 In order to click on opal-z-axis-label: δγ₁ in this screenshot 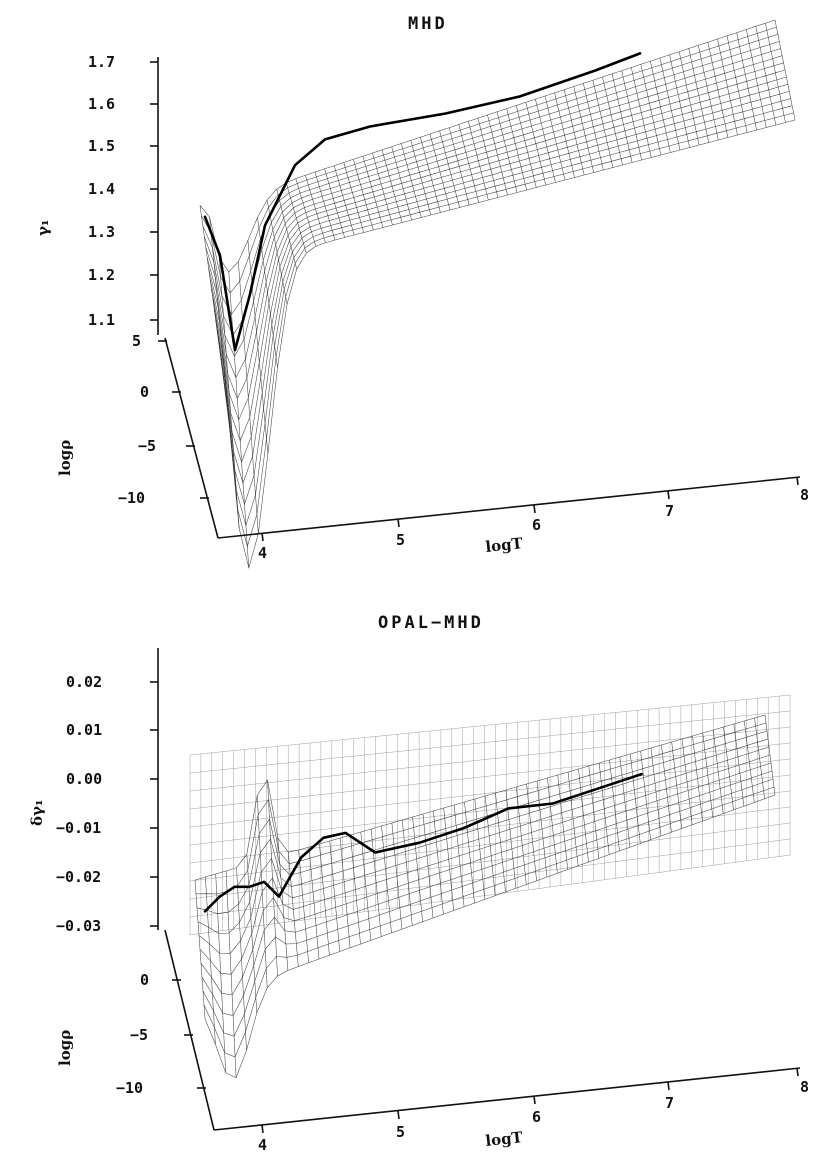, I will do `click(37, 813)`.